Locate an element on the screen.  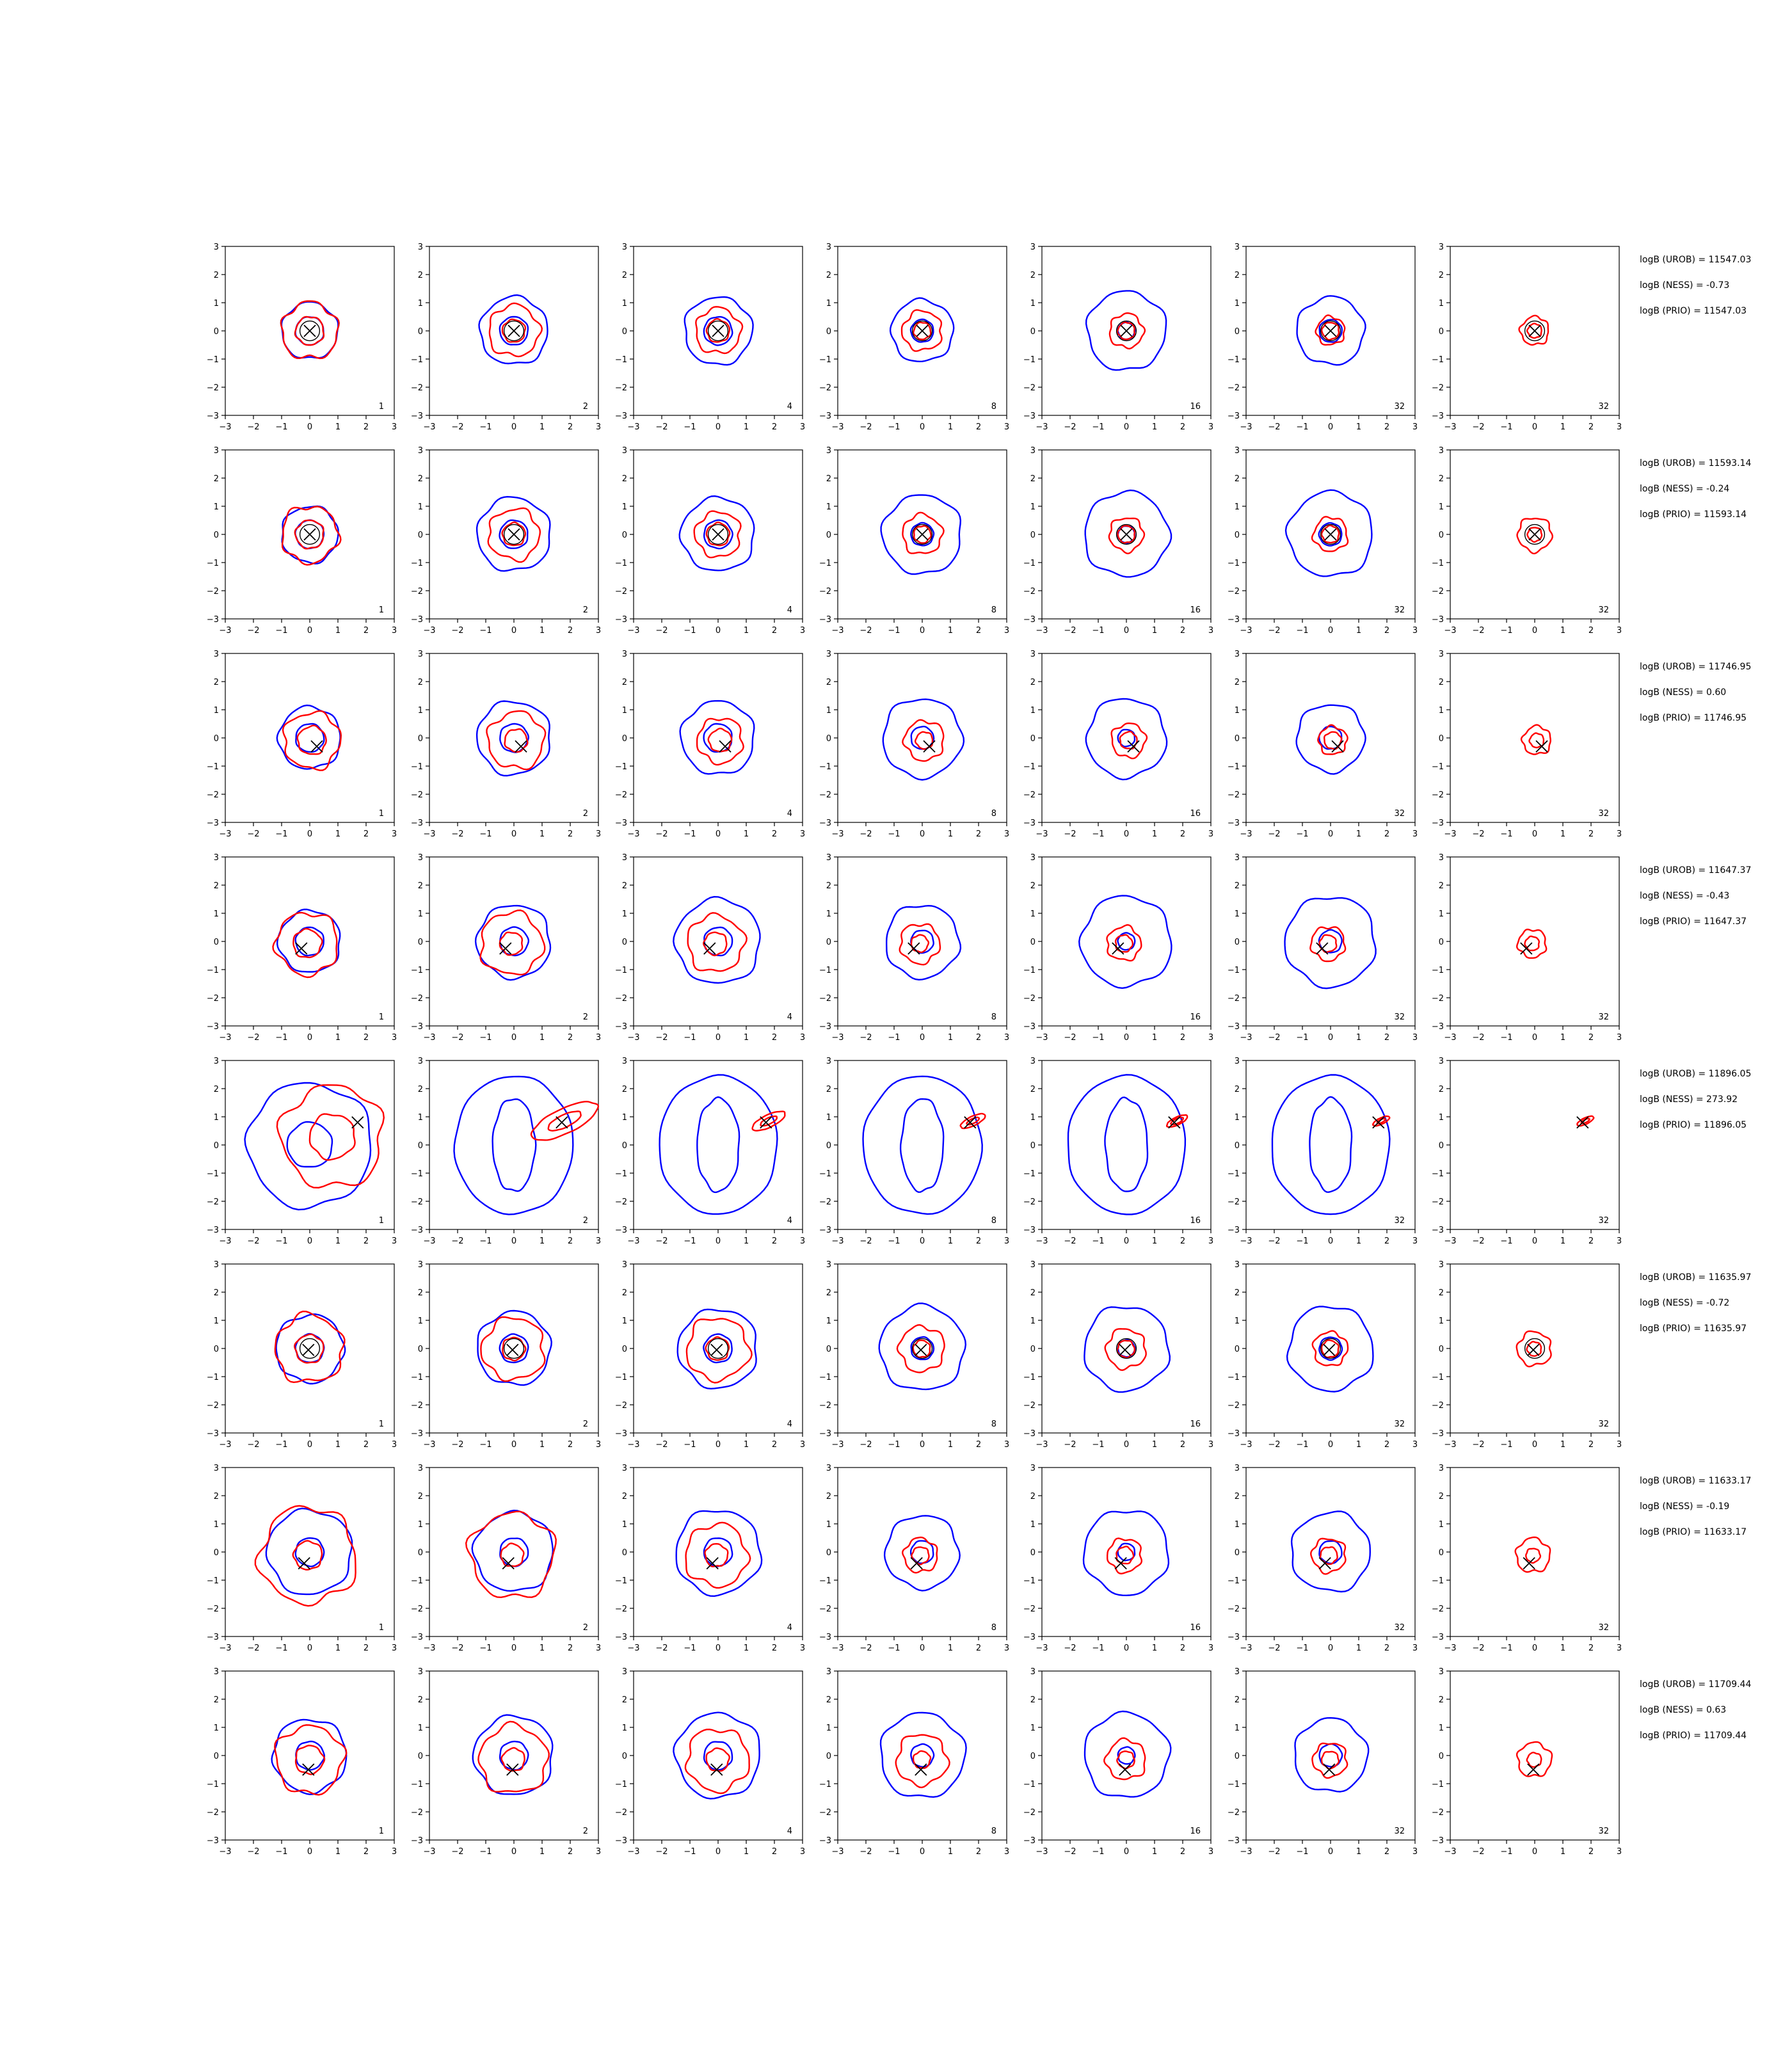
panel-count-label: 2 is located at coordinates (585, 610).